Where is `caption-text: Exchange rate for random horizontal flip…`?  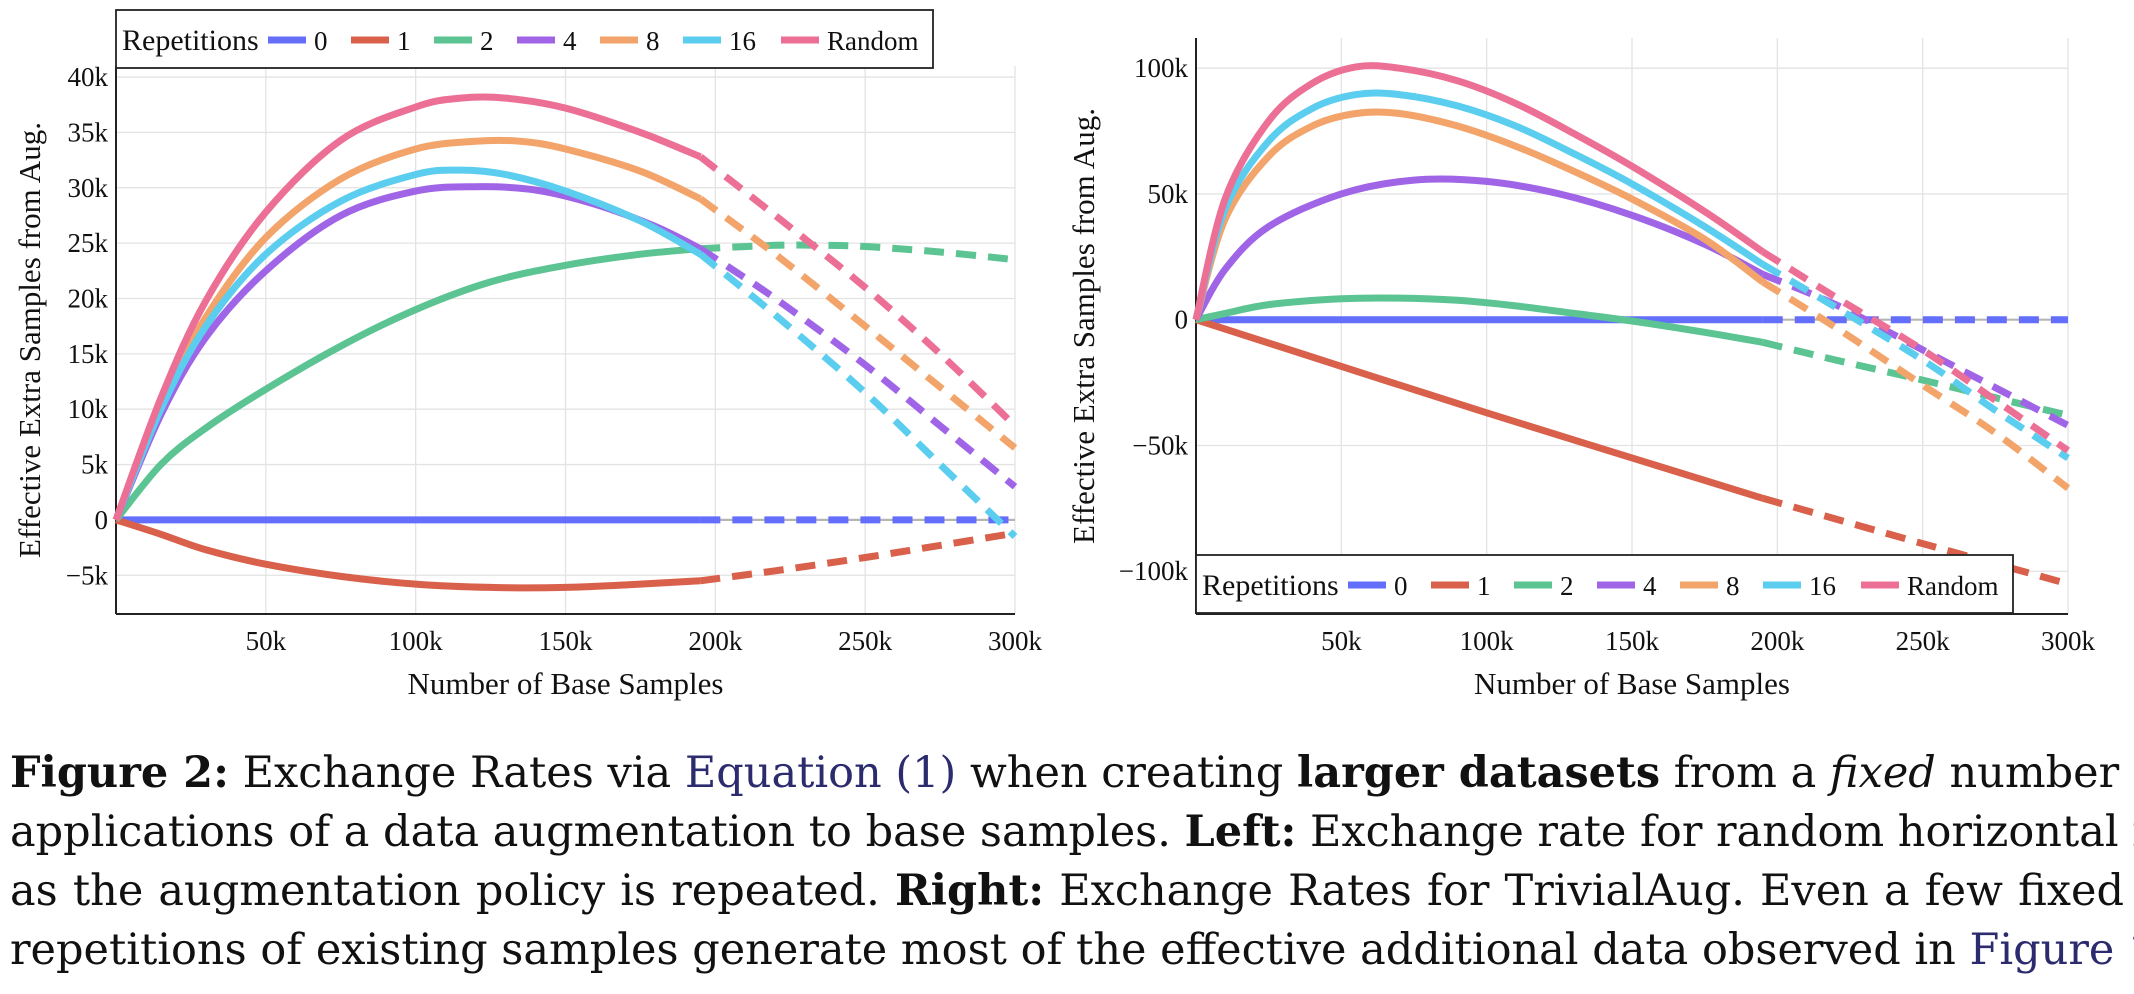 caption-text: Exchange rate for random horizontal flip… is located at coordinates (1715, 832).